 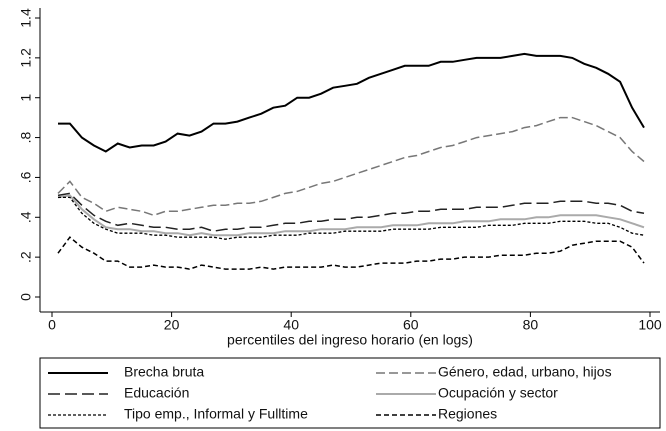 What do you see at coordinates (26, 257) in the screenshot?
I see `y-tick-label: .2` at bounding box center [26, 257].